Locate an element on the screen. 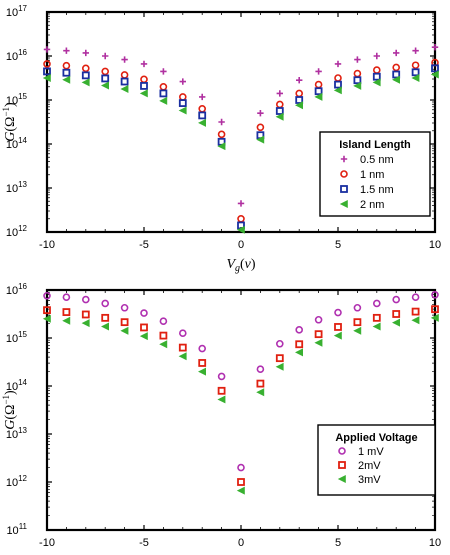 The image size is (450, 555). y-axis-label: G(Ω−1) is located at coordinates (9, 122).